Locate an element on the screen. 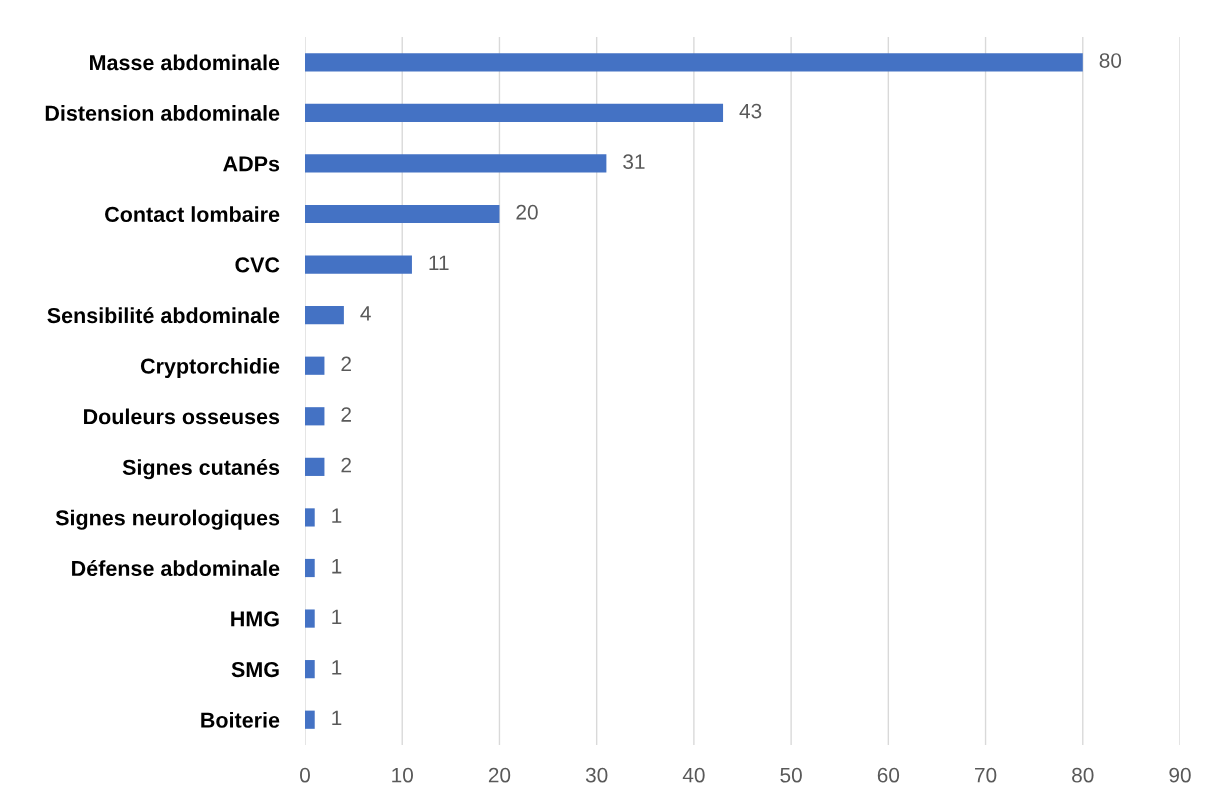  x-tick-label: 50 is located at coordinates (791, 775).